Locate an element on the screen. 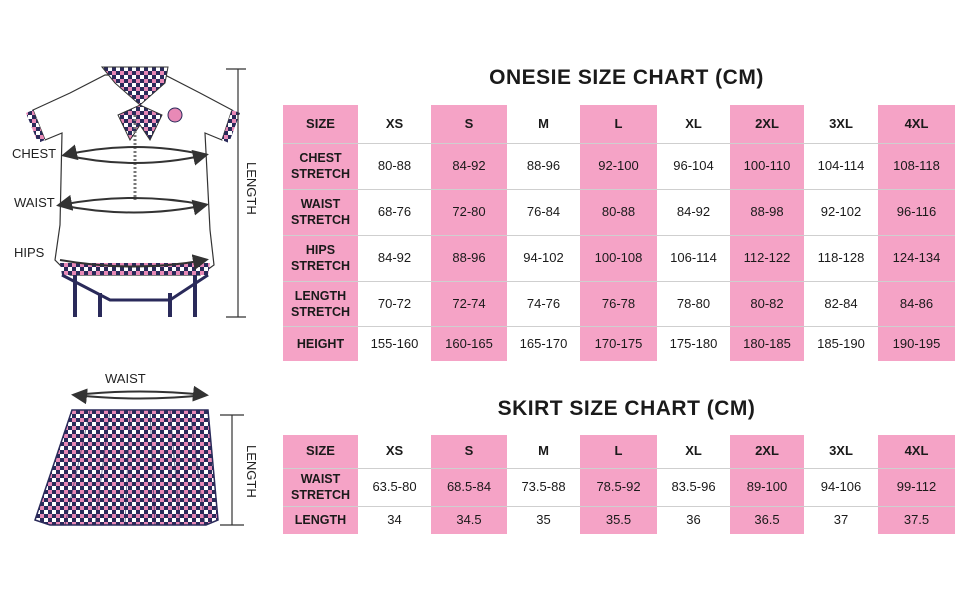 The height and width of the screenshot is (600, 970). table-cell: 124-134 is located at coordinates (916, 258).